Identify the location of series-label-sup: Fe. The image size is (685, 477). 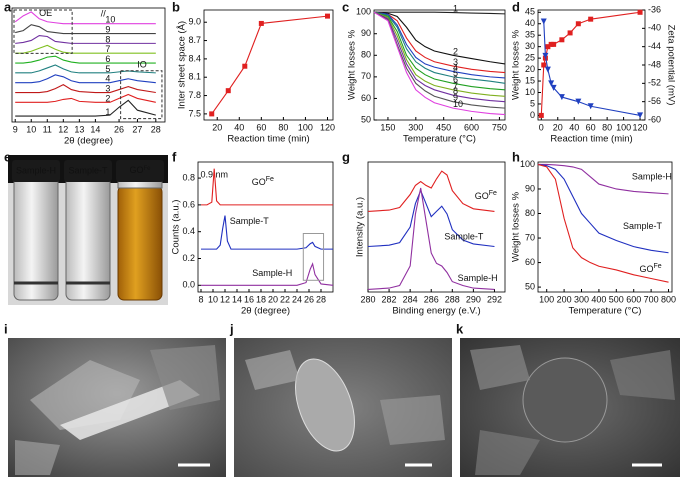
(270, 179).